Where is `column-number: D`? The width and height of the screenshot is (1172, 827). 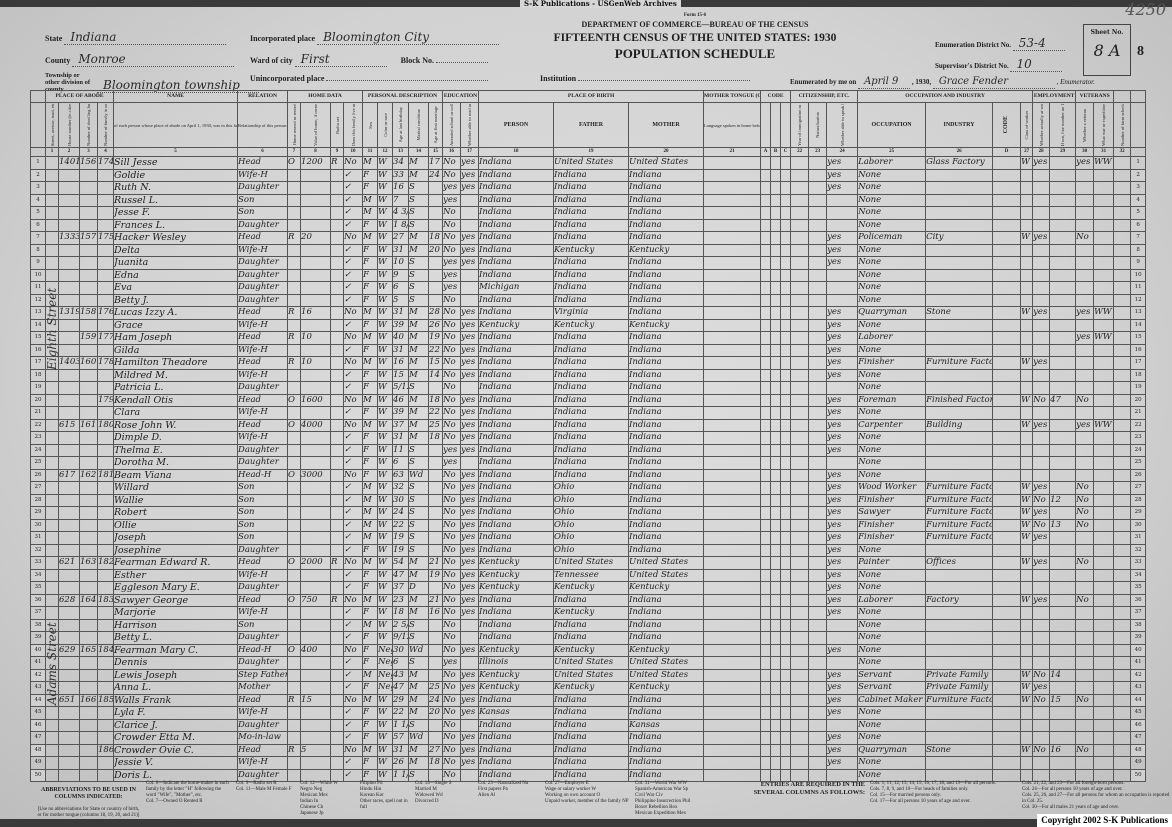 column-number: D is located at coordinates (1007, 152).